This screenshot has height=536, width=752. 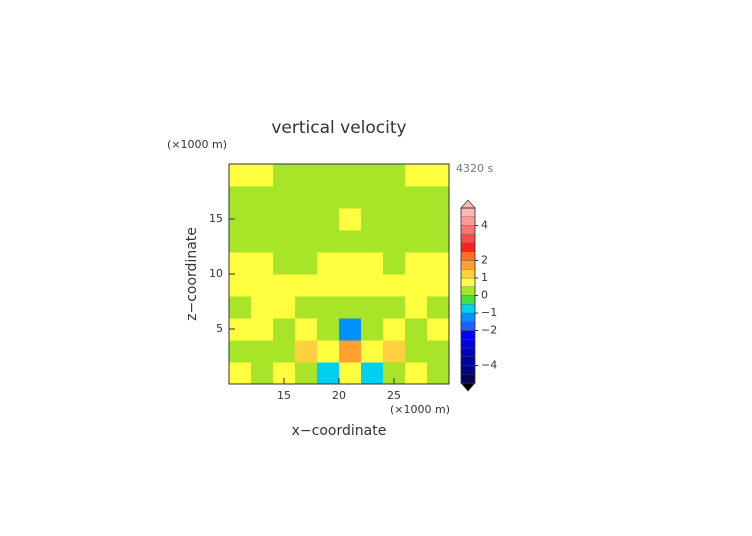 I want to click on colorbar-tick-label: 0, so click(x=484, y=295).